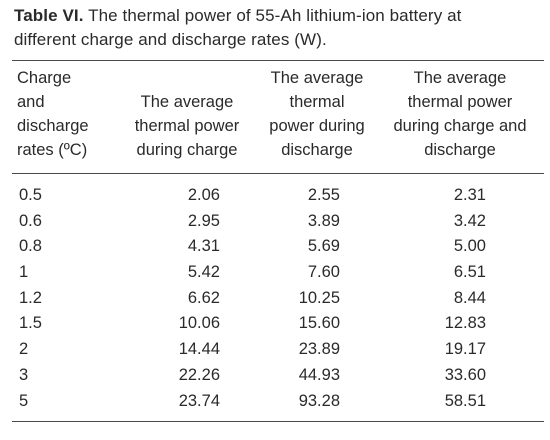 The height and width of the screenshot is (440, 550). Describe the element at coordinates (317, 102) in the screenshot. I see `header-discharge-line: thermal` at that location.